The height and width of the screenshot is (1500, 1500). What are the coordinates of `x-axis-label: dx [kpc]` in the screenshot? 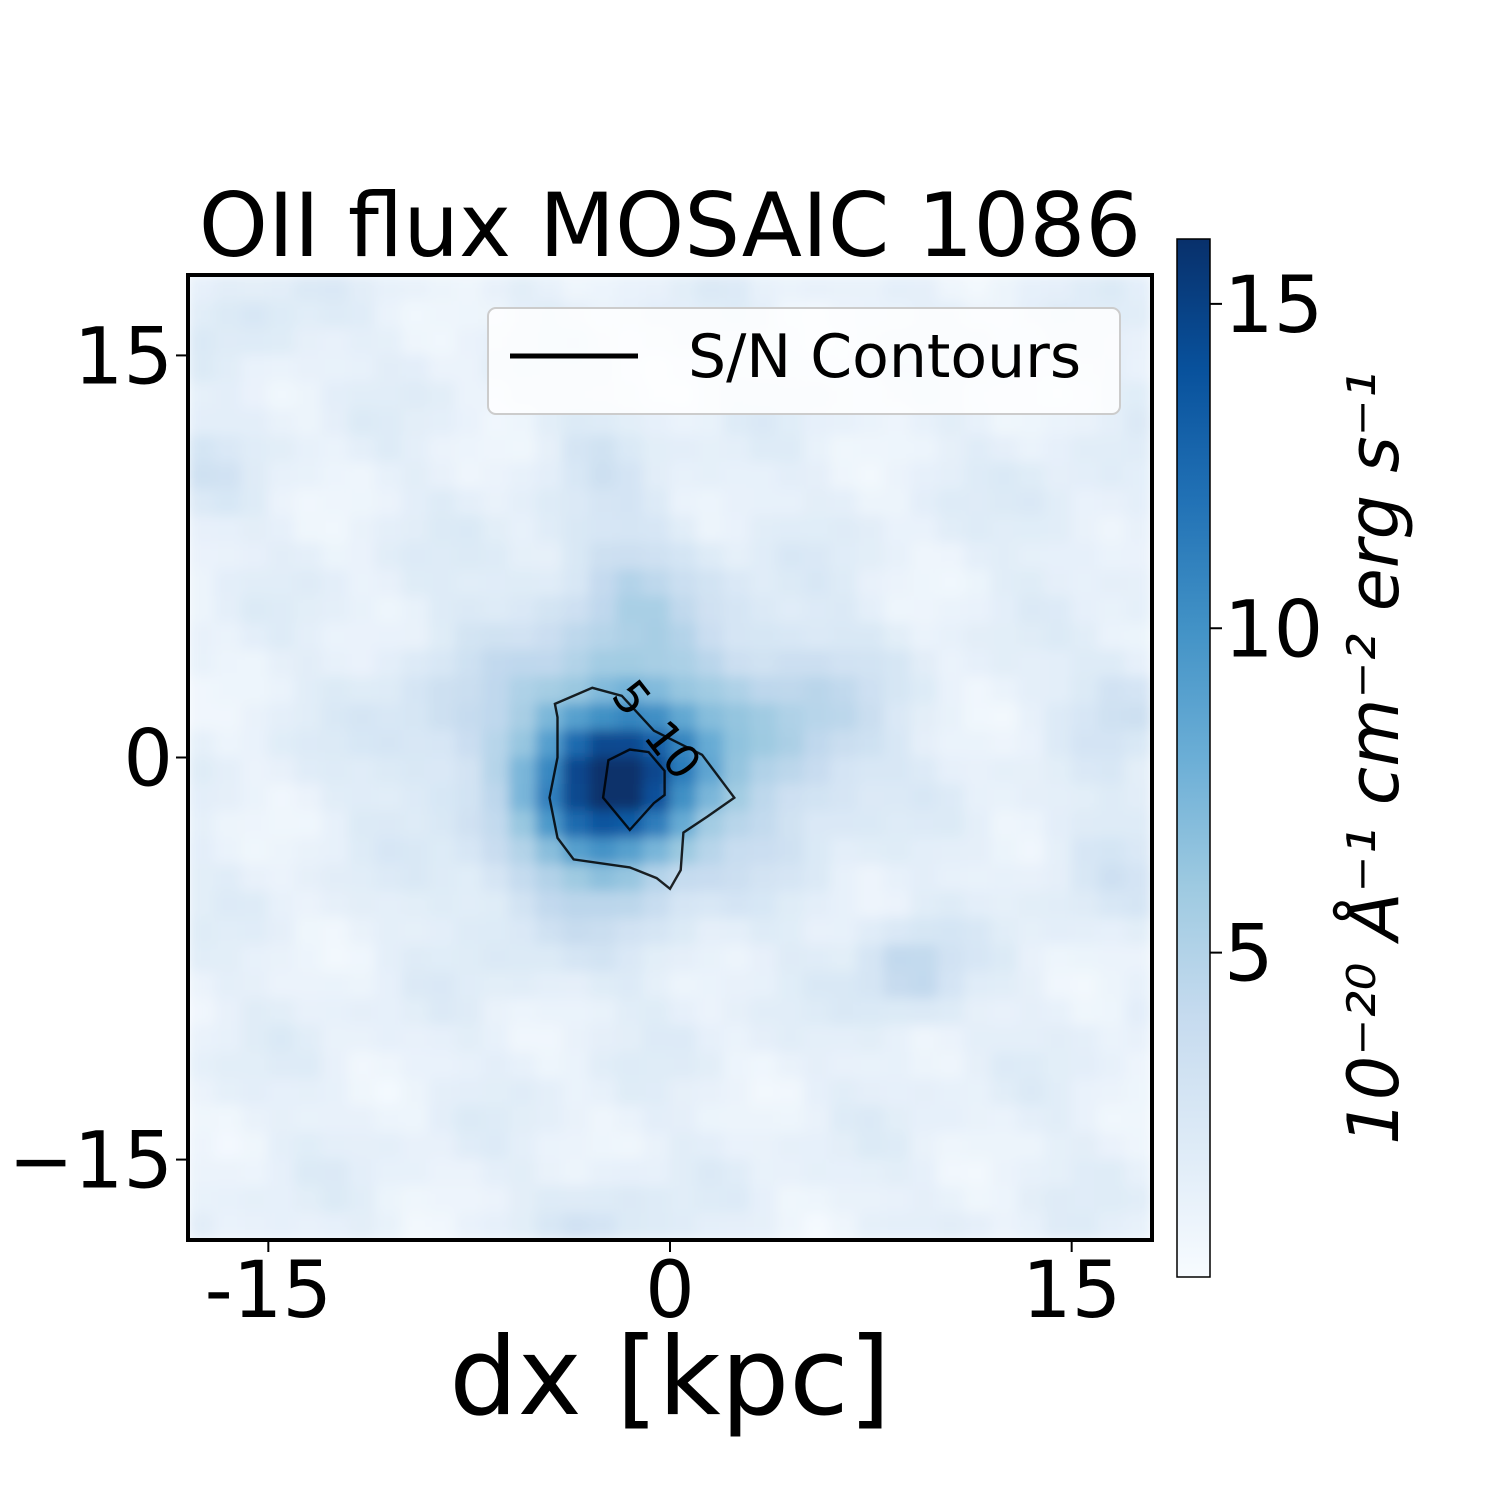 It's located at (670, 1377).